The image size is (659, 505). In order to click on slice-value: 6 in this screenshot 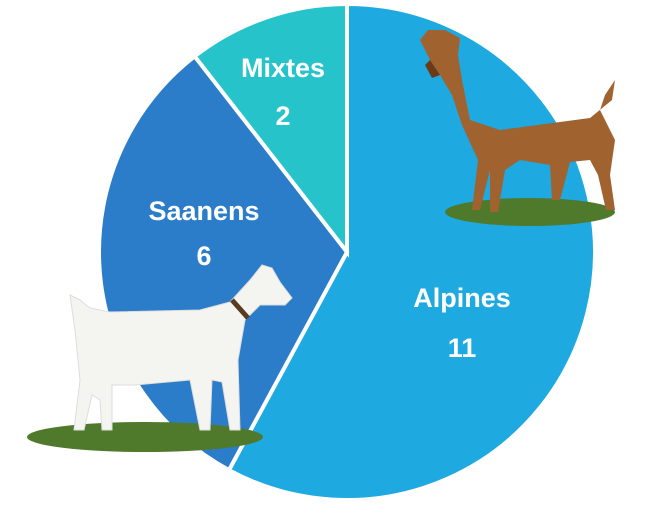, I will do `click(203, 256)`.